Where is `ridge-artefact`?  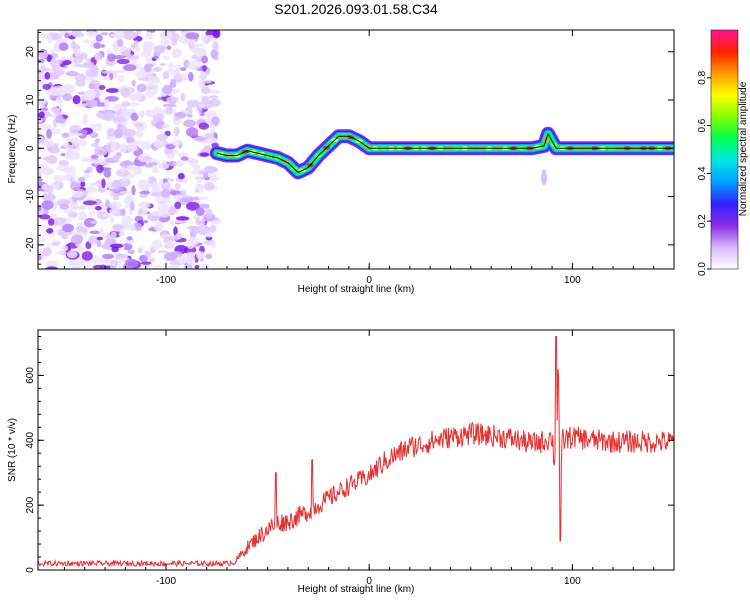 ridge-artefact is located at coordinates (544, 177).